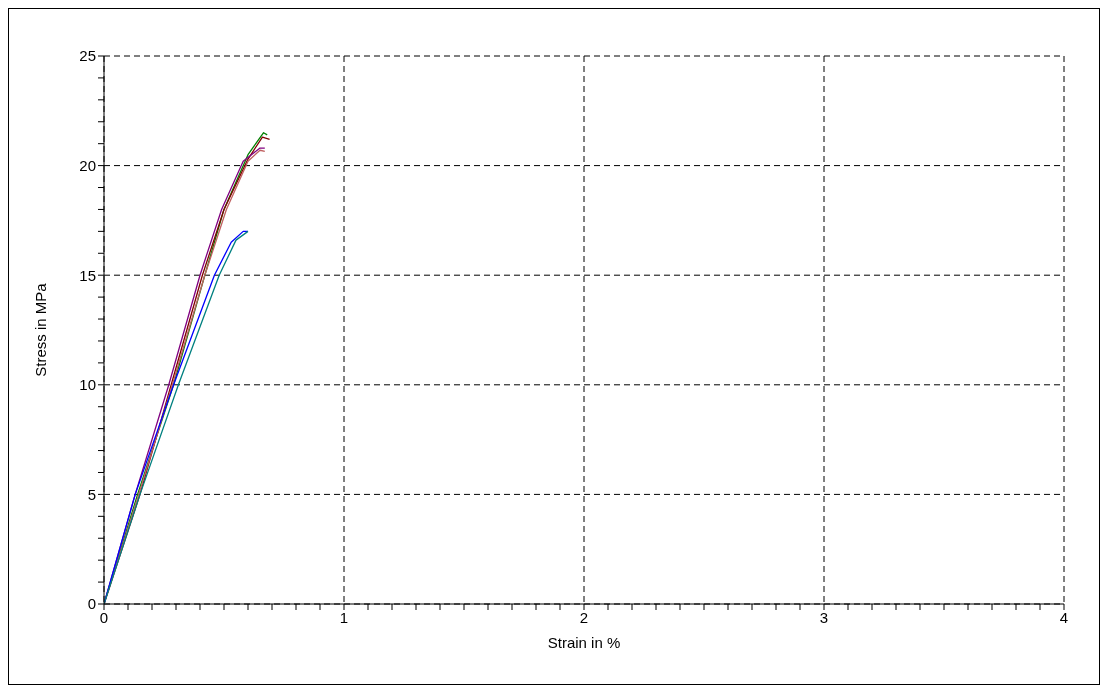 The width and height of the screenshot is (1108, 693). Describe the element at coordinates (87, 165) in the screenshot. I see `y-tick-label: 20` at that location.